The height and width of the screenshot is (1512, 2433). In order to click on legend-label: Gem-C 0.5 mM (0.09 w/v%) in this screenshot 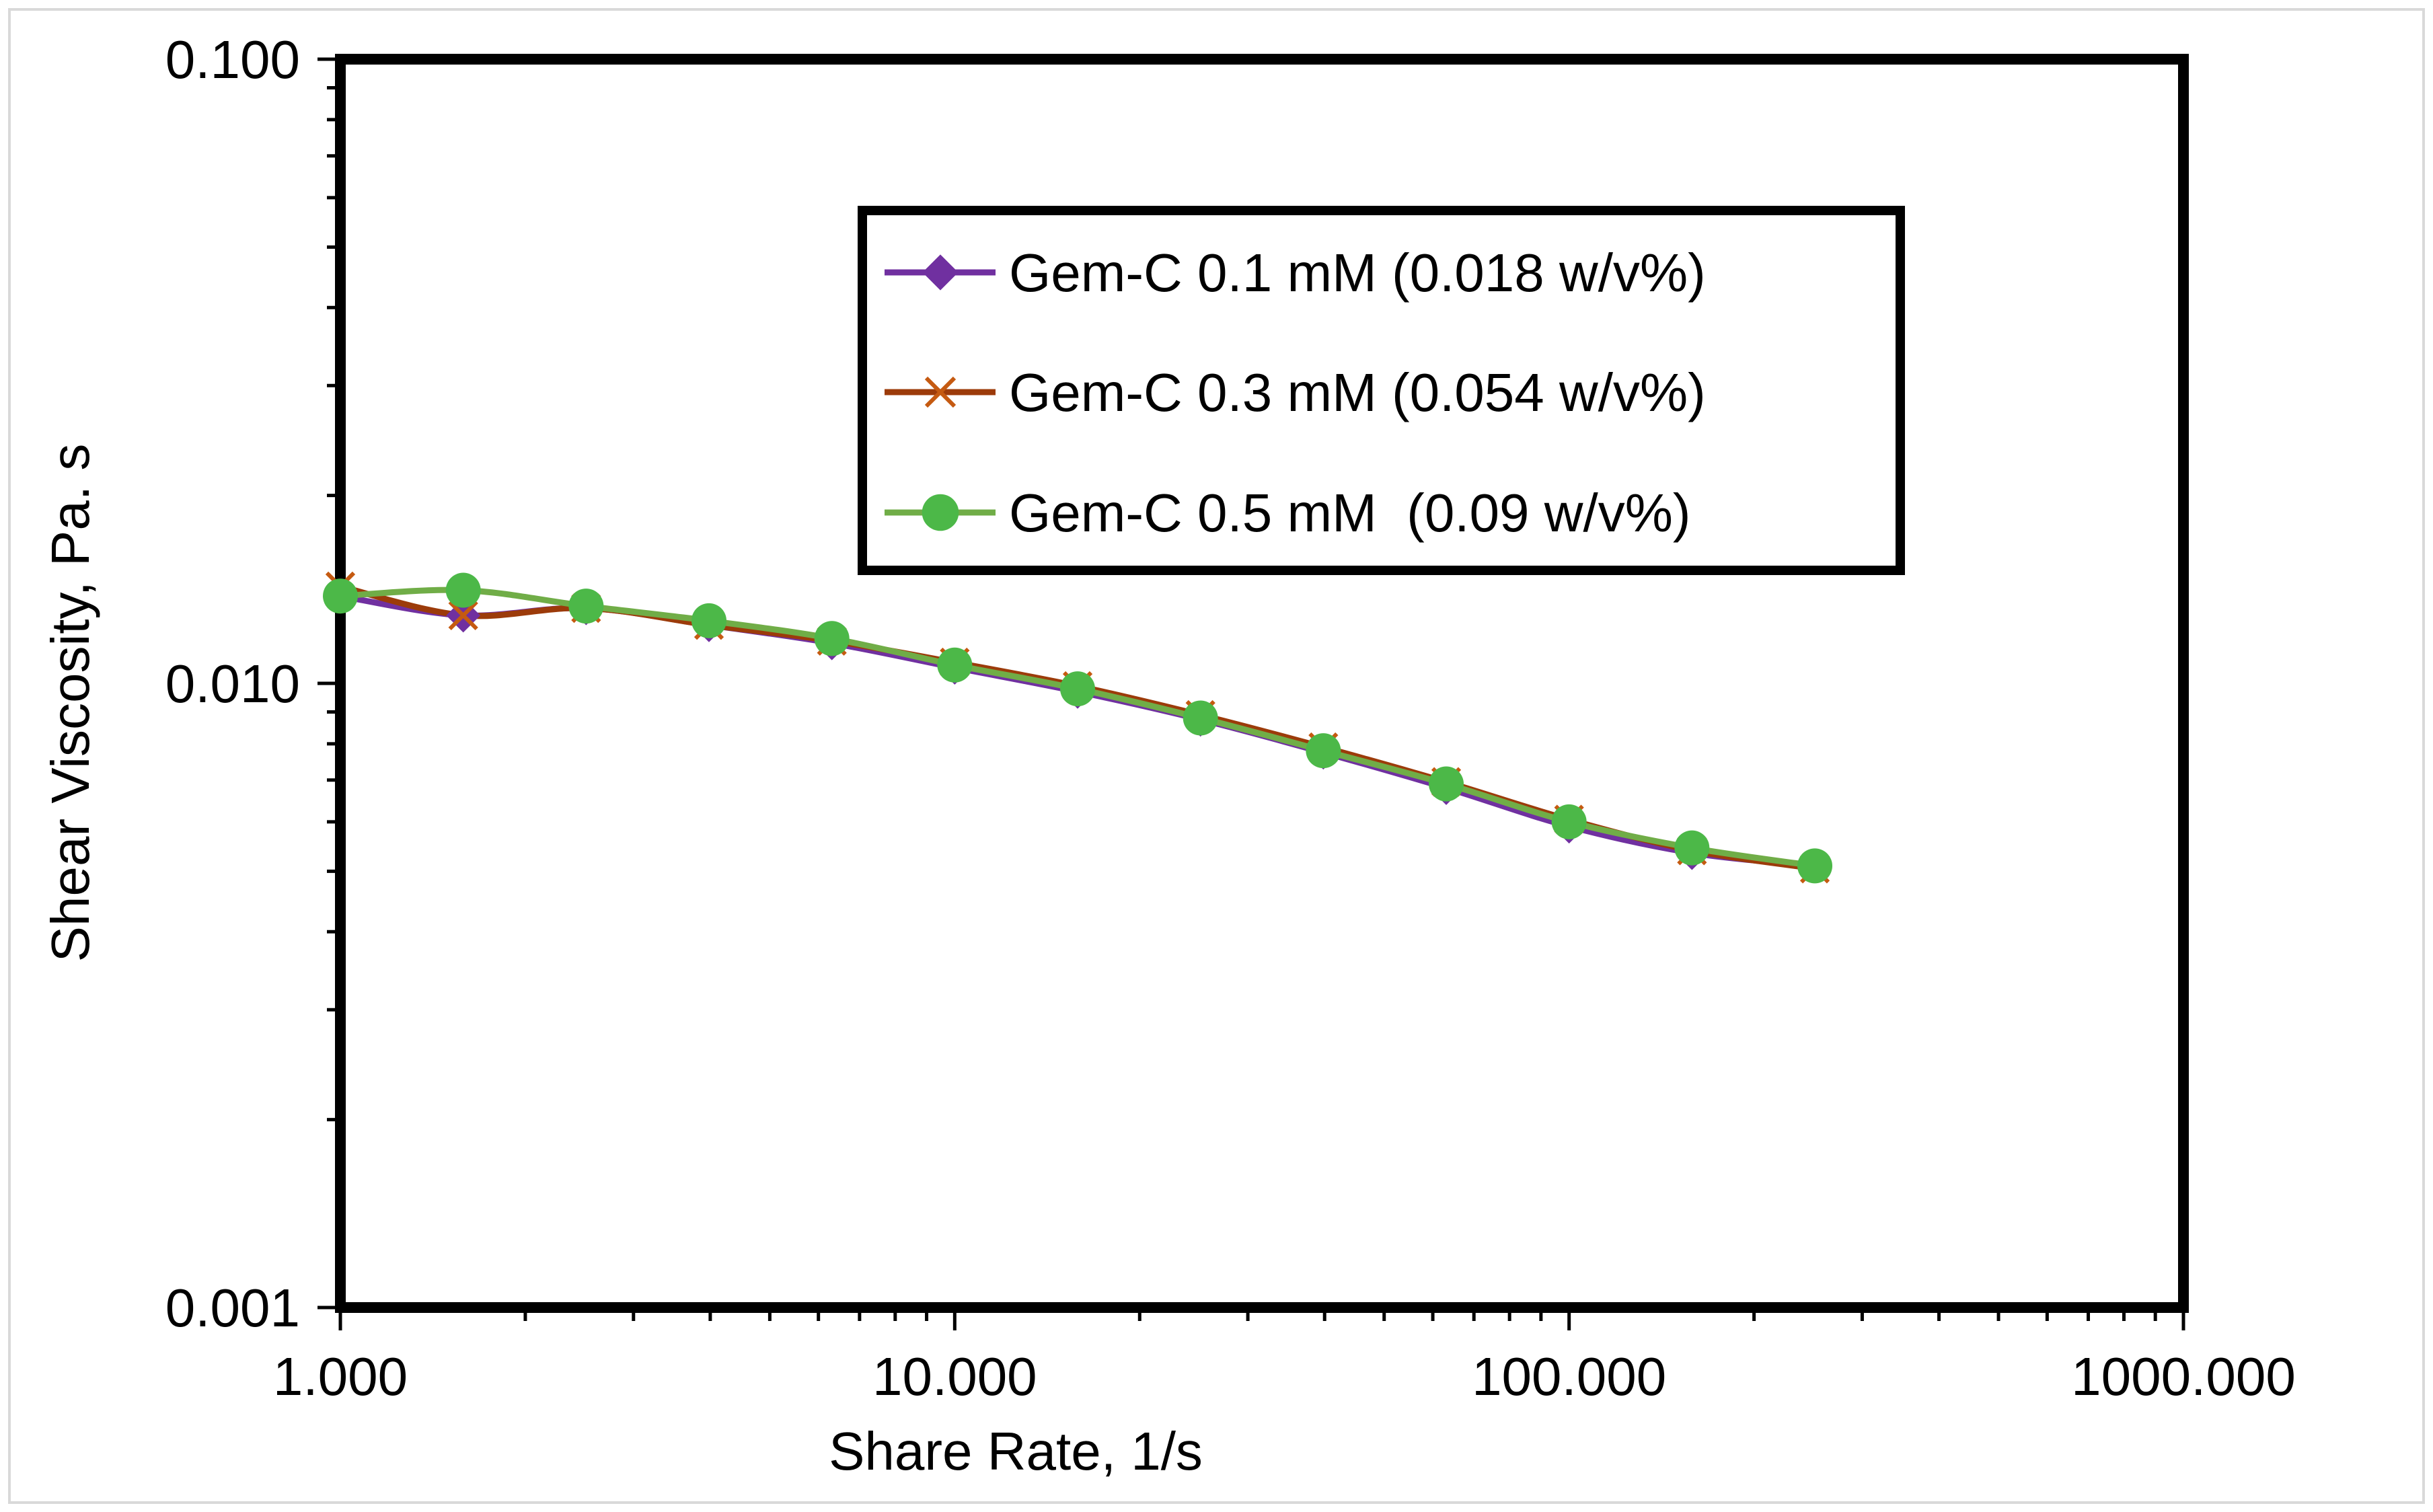, I will do `click(1350, 513)`.